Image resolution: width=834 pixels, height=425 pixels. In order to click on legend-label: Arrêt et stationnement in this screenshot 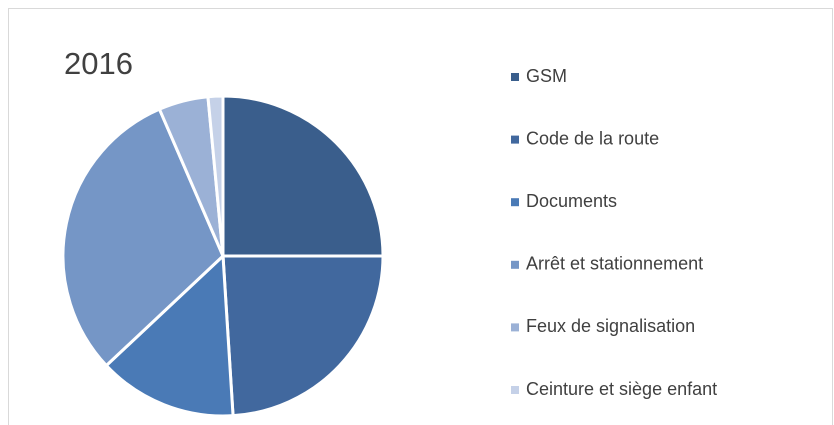, I will do `click(614, 264)`.